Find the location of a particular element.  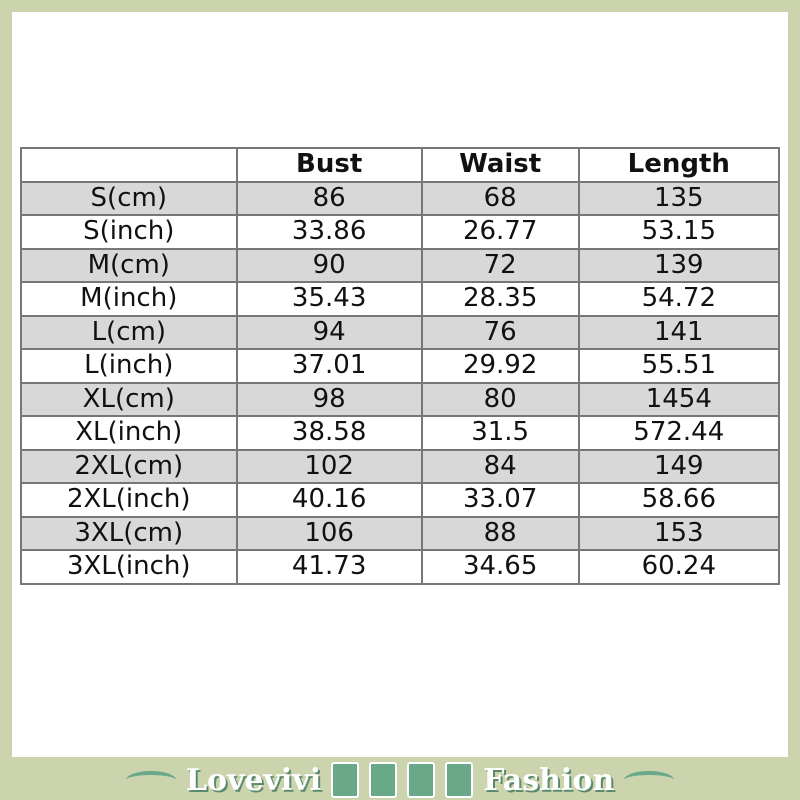

measurement-cell: 80 is located at coordinates (500, 399).